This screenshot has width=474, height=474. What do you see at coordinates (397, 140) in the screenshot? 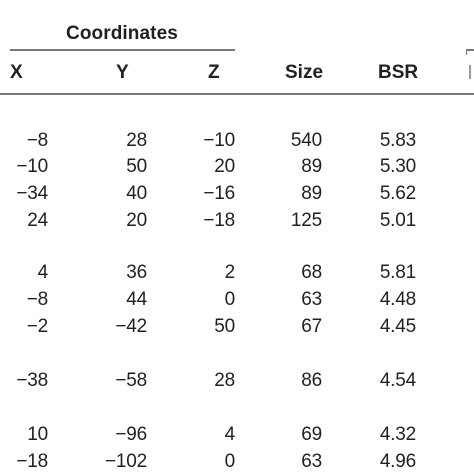
I see `cell-bsr: 5.83` at bounding box center [397, 140].